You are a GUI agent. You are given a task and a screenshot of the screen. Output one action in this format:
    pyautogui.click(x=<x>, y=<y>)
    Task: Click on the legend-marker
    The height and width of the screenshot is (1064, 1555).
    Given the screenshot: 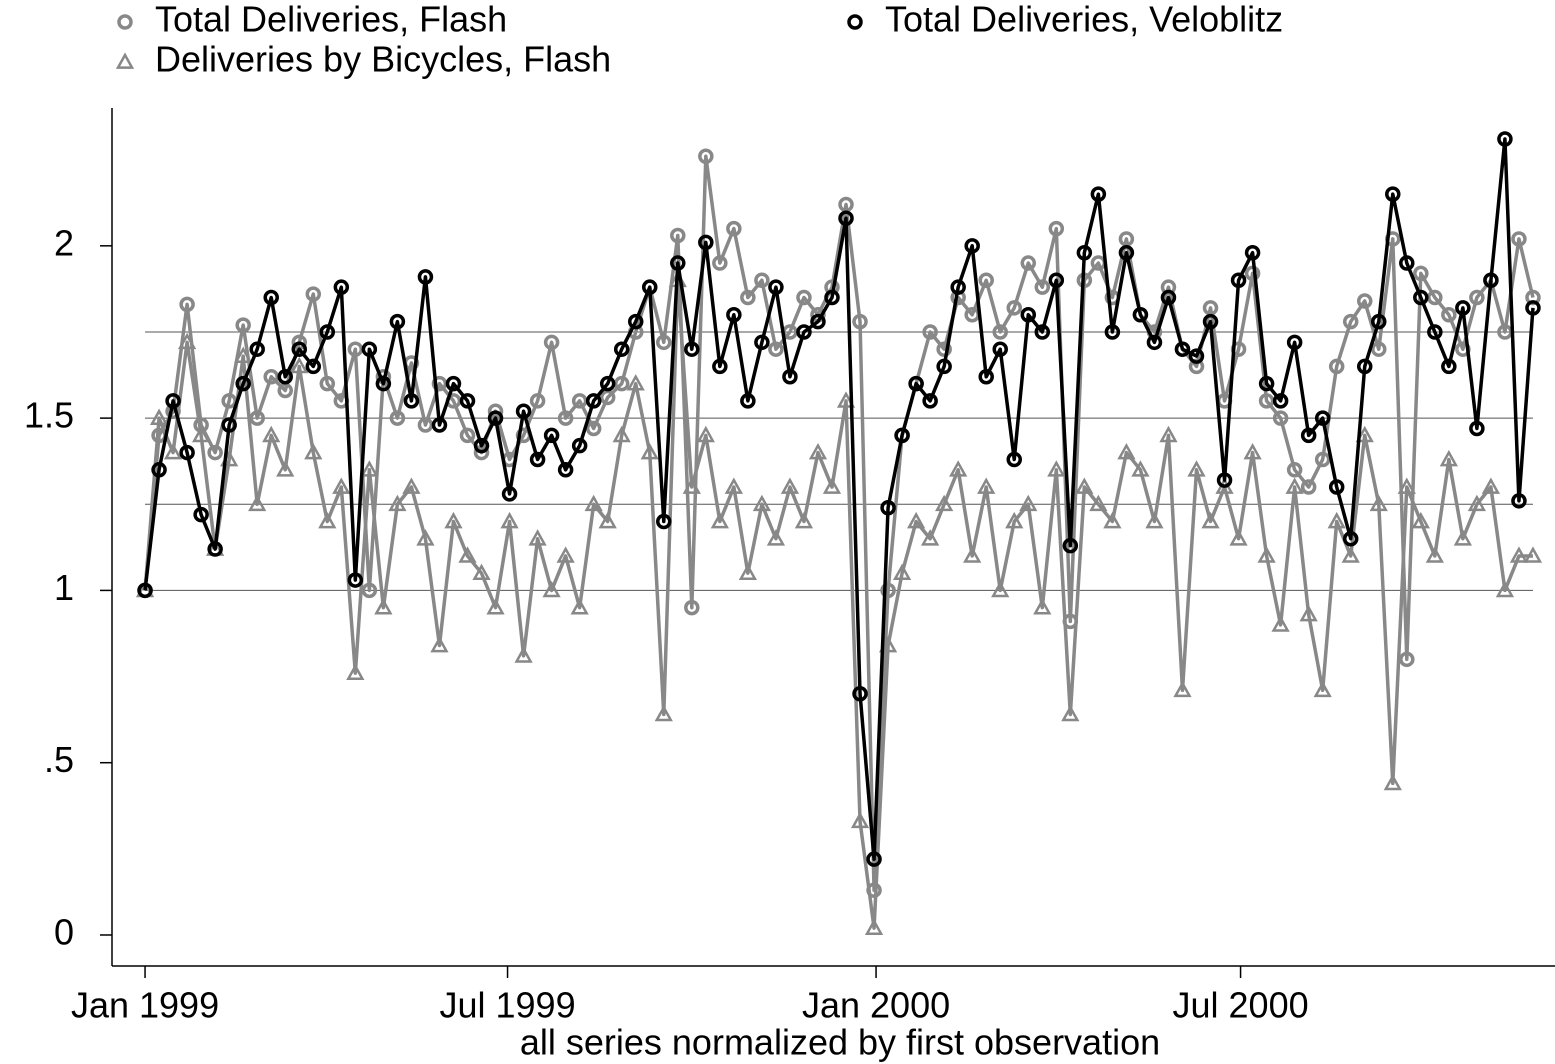 What is the action you would take?
    pyautogui.click(x=125, y=22)
    